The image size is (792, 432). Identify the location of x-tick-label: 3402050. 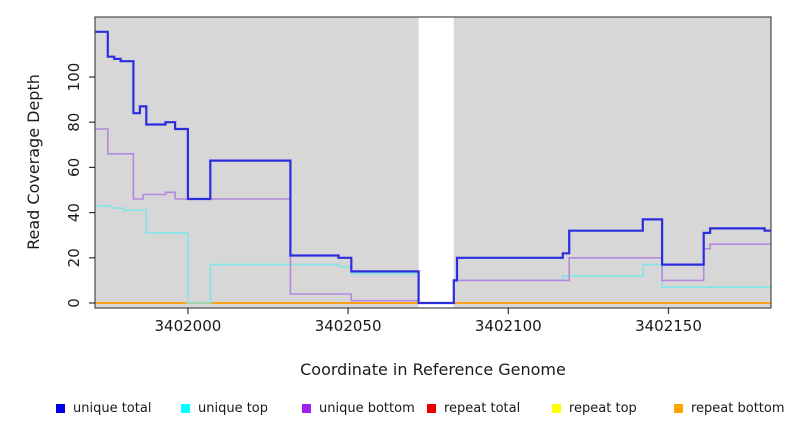
(348, 326).